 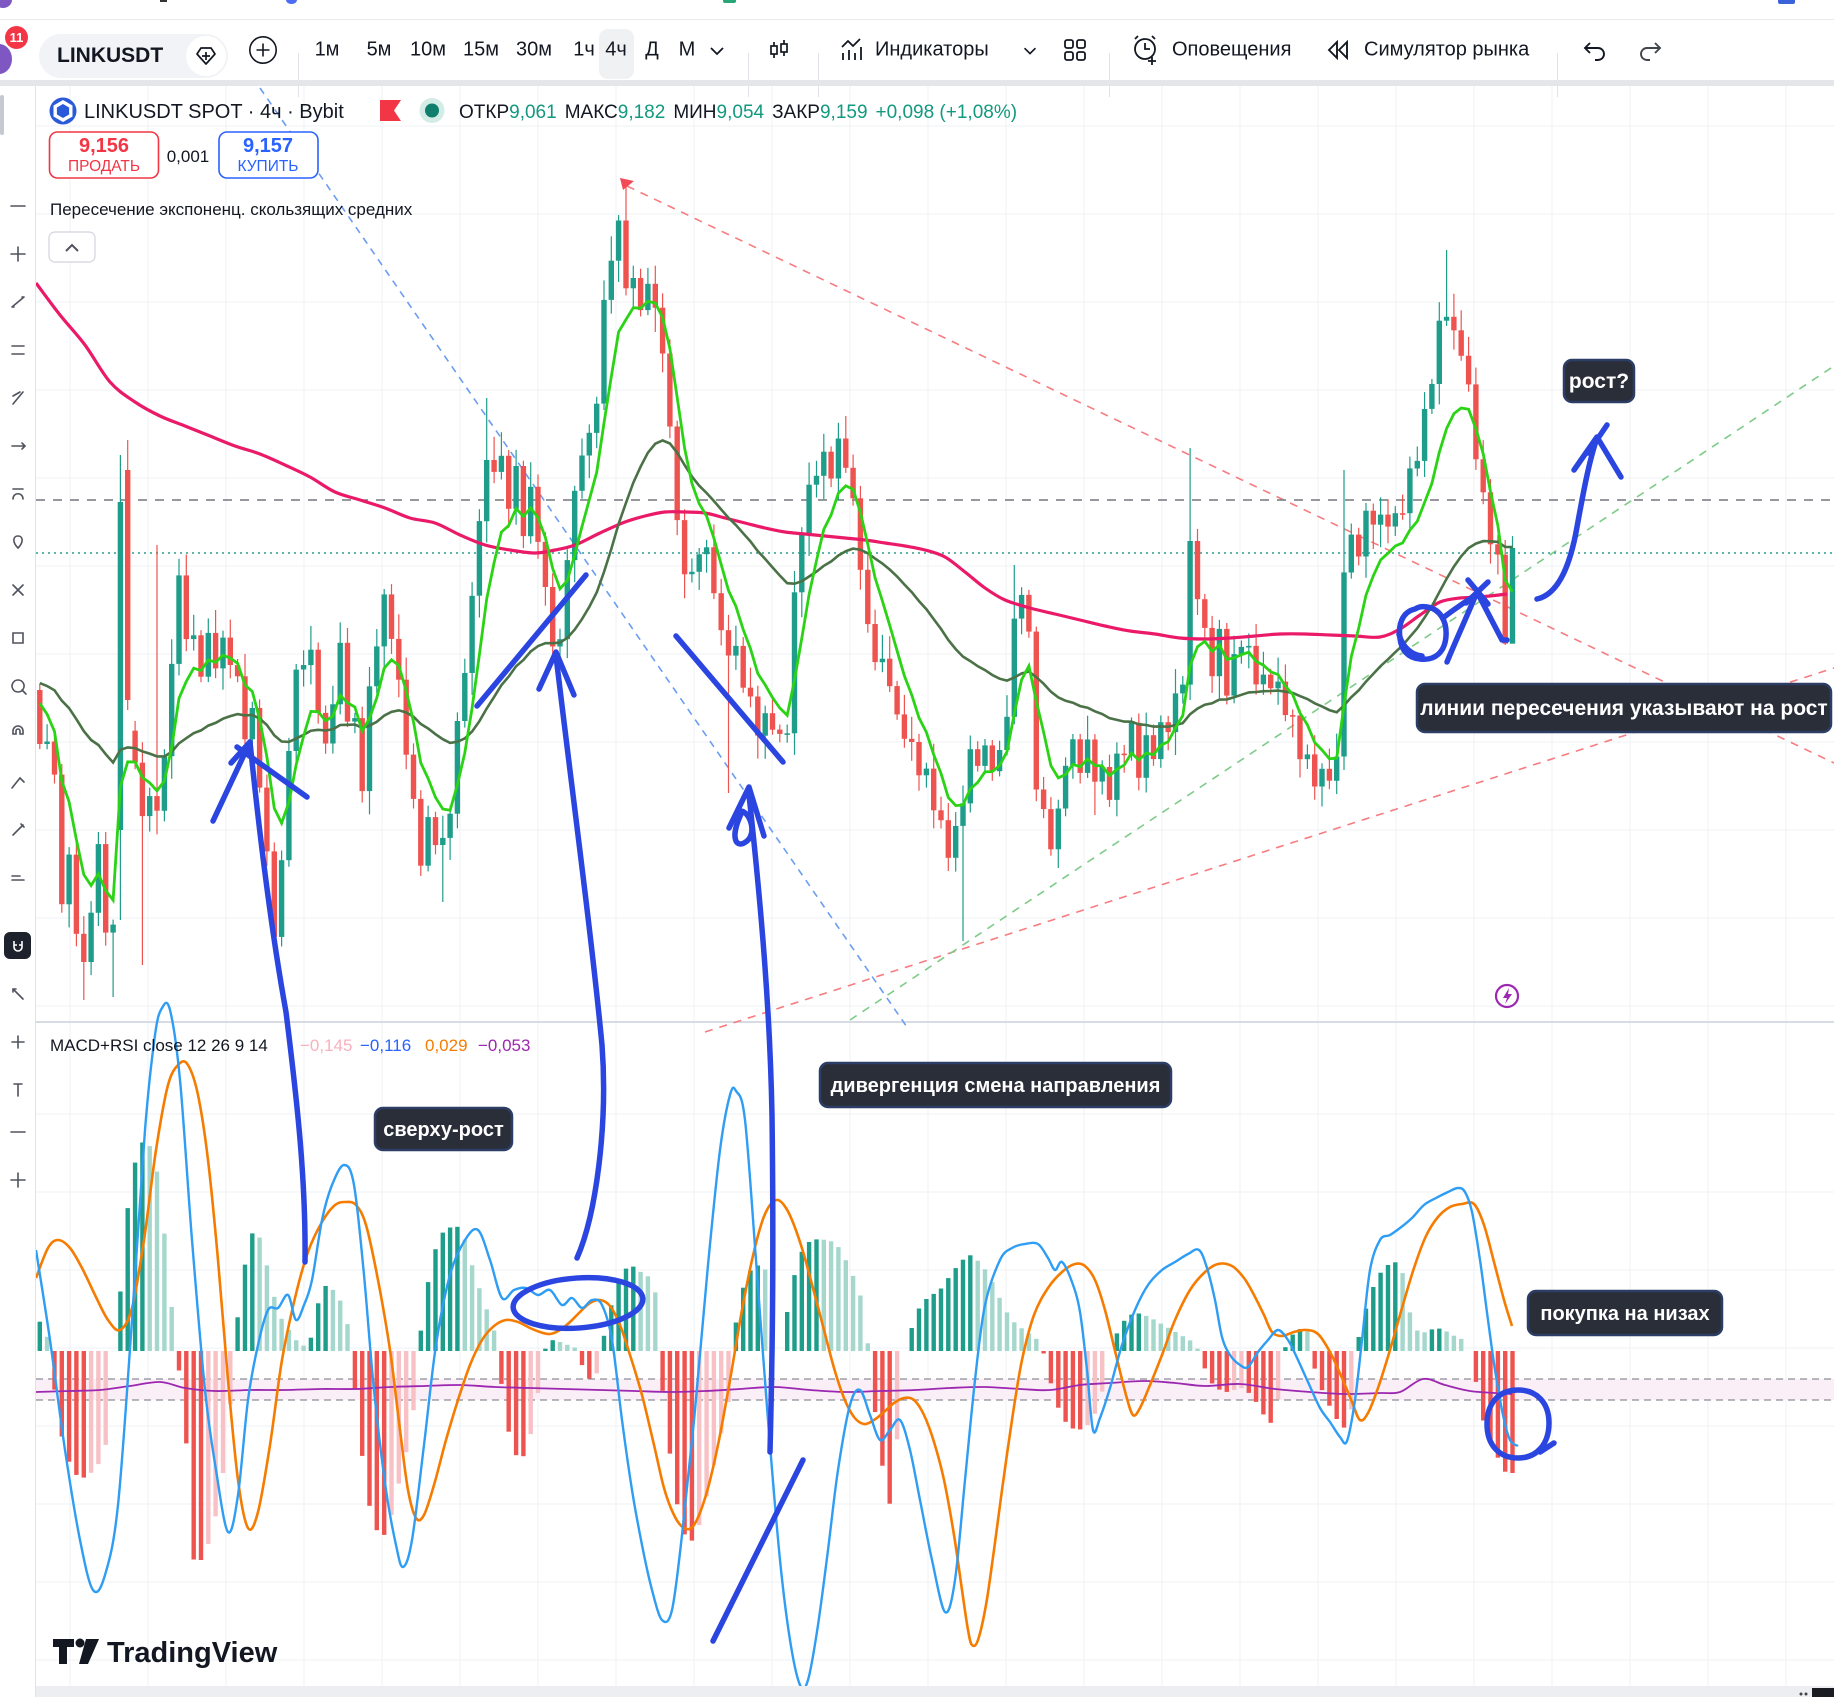 What do you see at coordinates (192, 1653) in the screenshot?
I see `svg-text: TradingView` at bounding box center [192, 1653].